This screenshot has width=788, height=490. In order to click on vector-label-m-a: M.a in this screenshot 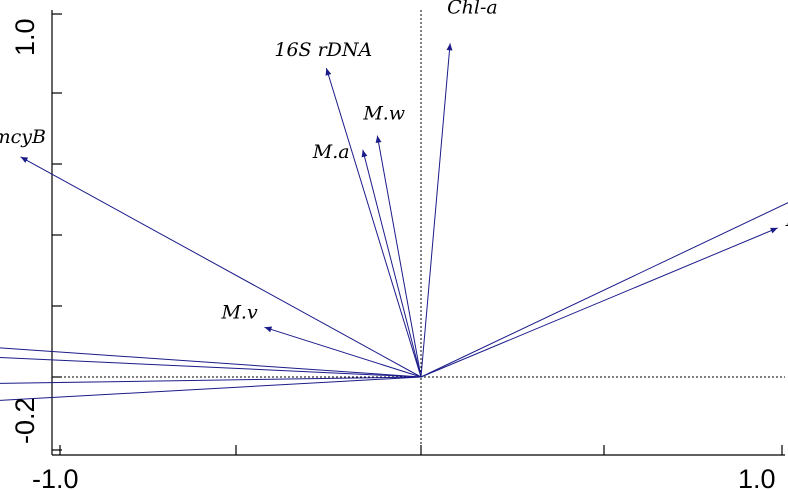, I will do `click(331, 152)`.